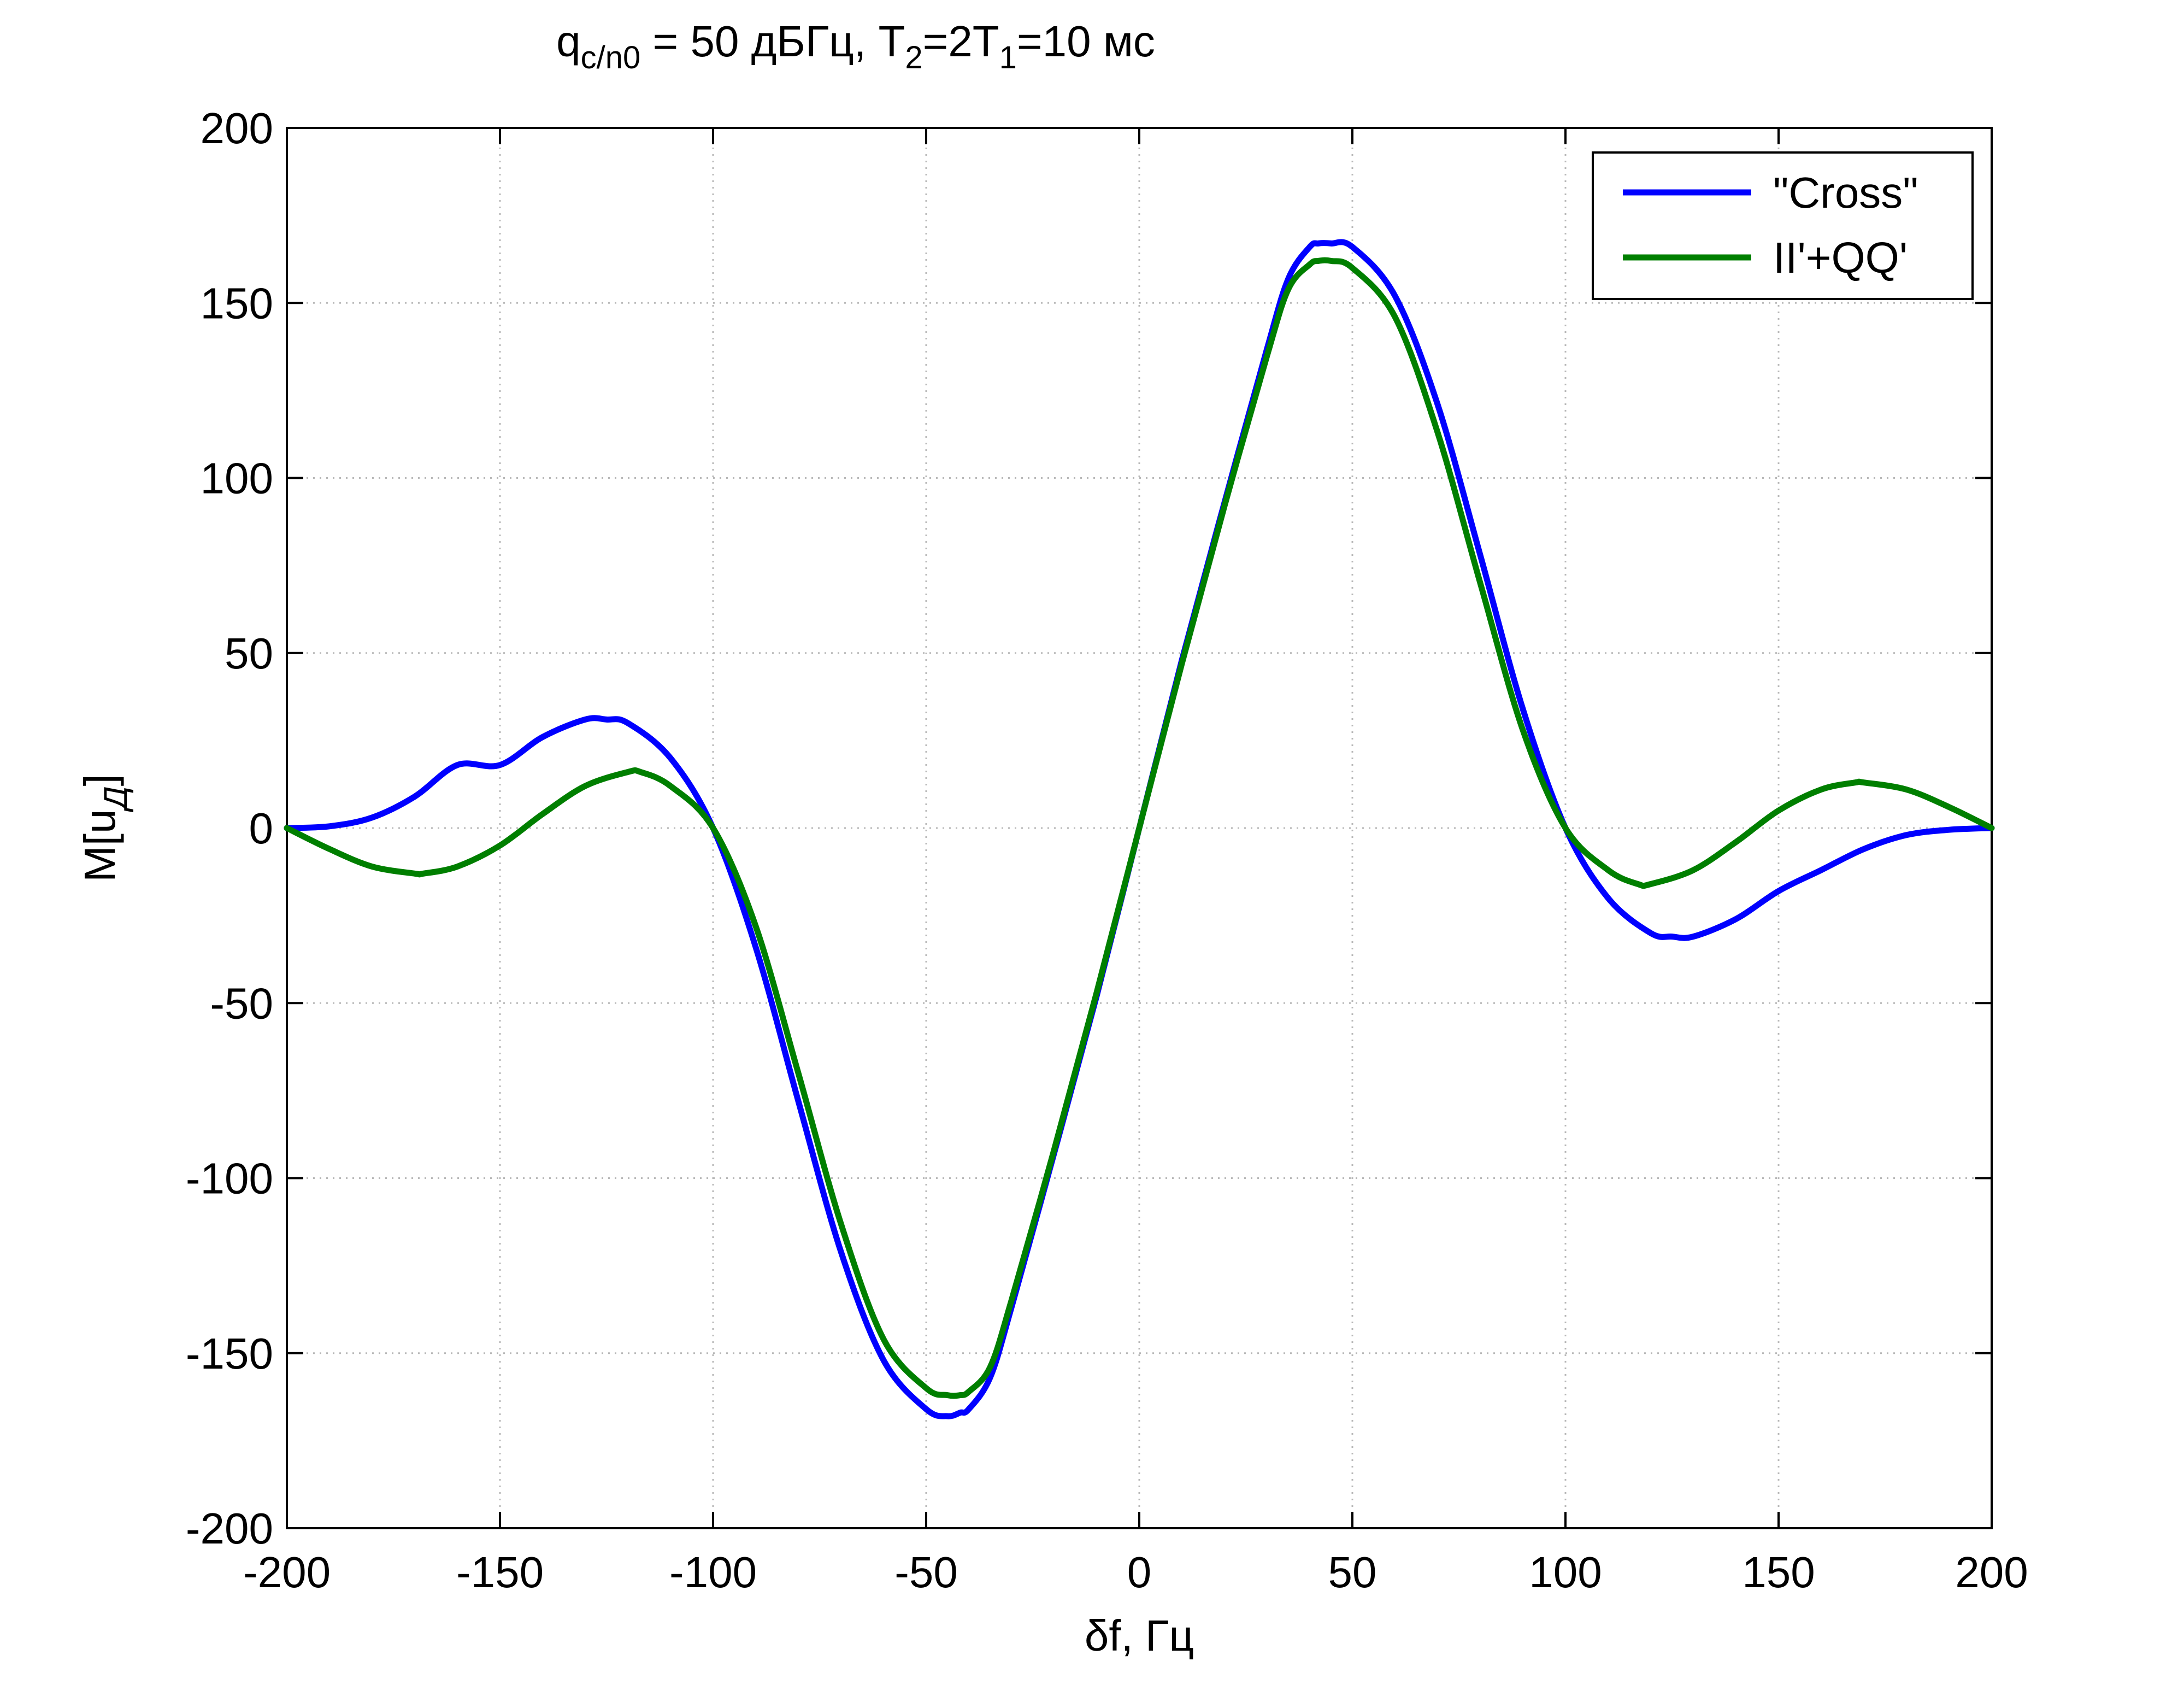 The height and width of the screenshot is (1702, 2184). Describe the element at coordinates (1086, 42) in the screenshot. I see `title-part-6: =10 мс` at that location.